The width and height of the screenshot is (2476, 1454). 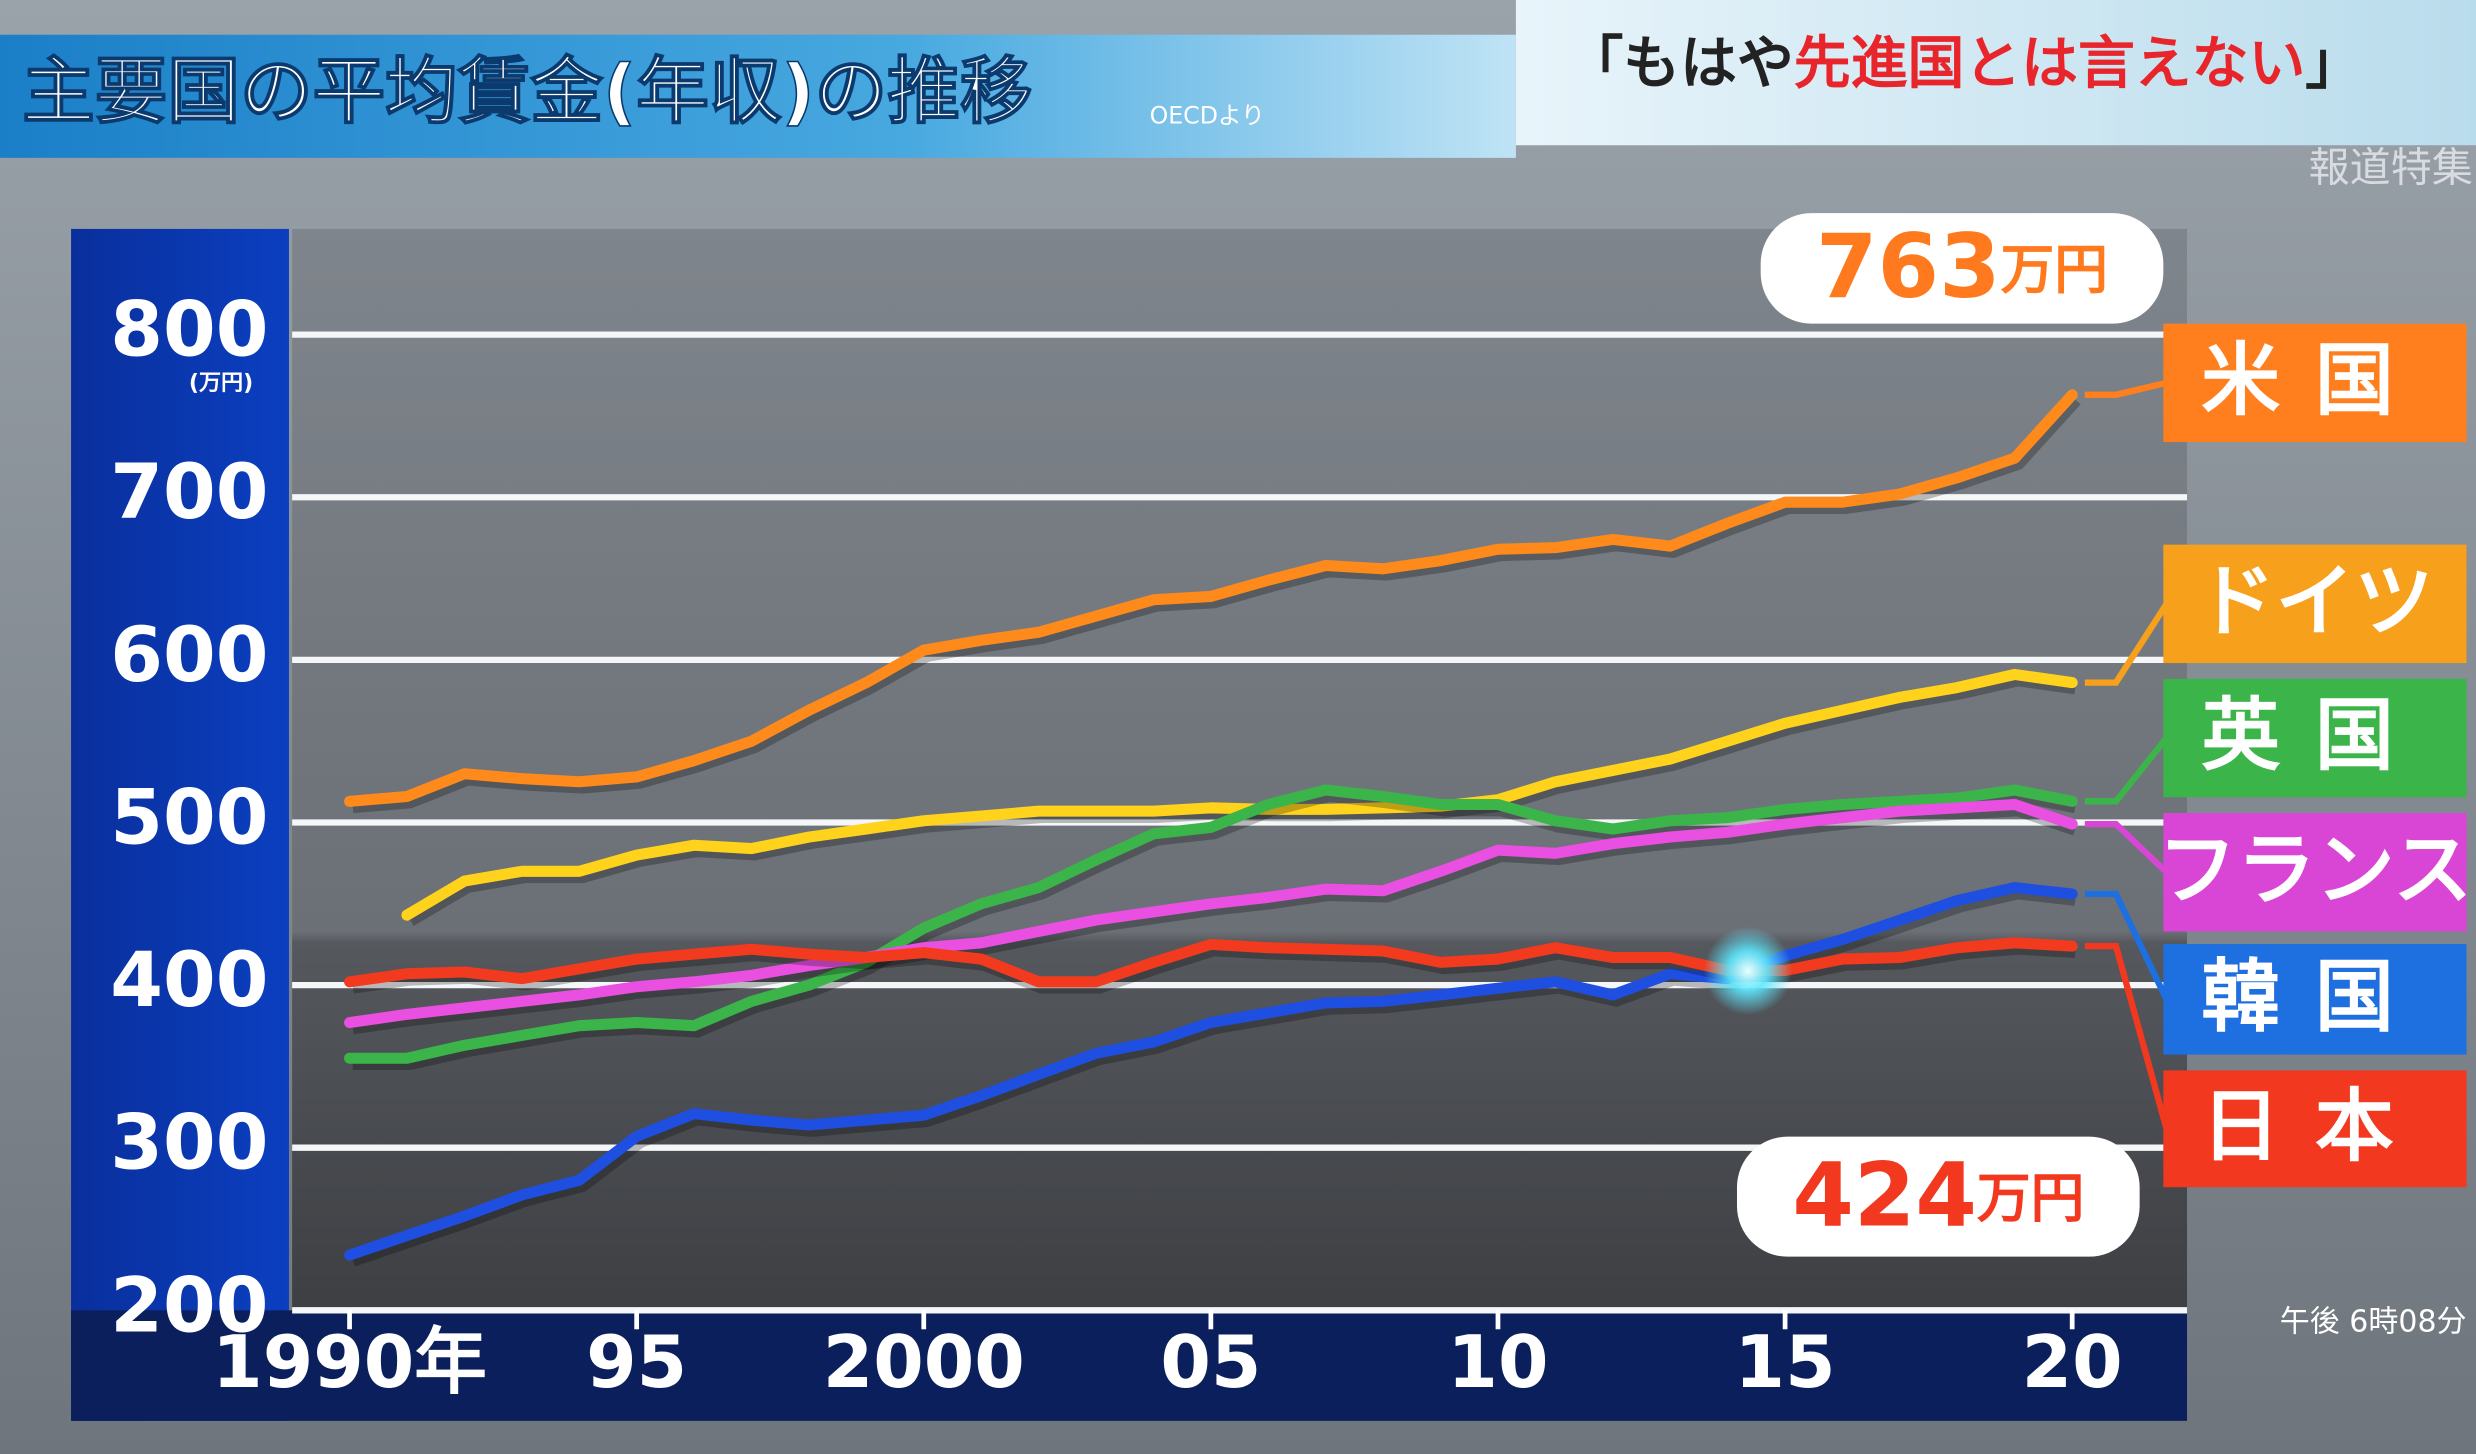 What do you see at coordinates (1129, 1365) in the screenshot?
I see `x-axis-band` at bounding box center [1129, 1365].